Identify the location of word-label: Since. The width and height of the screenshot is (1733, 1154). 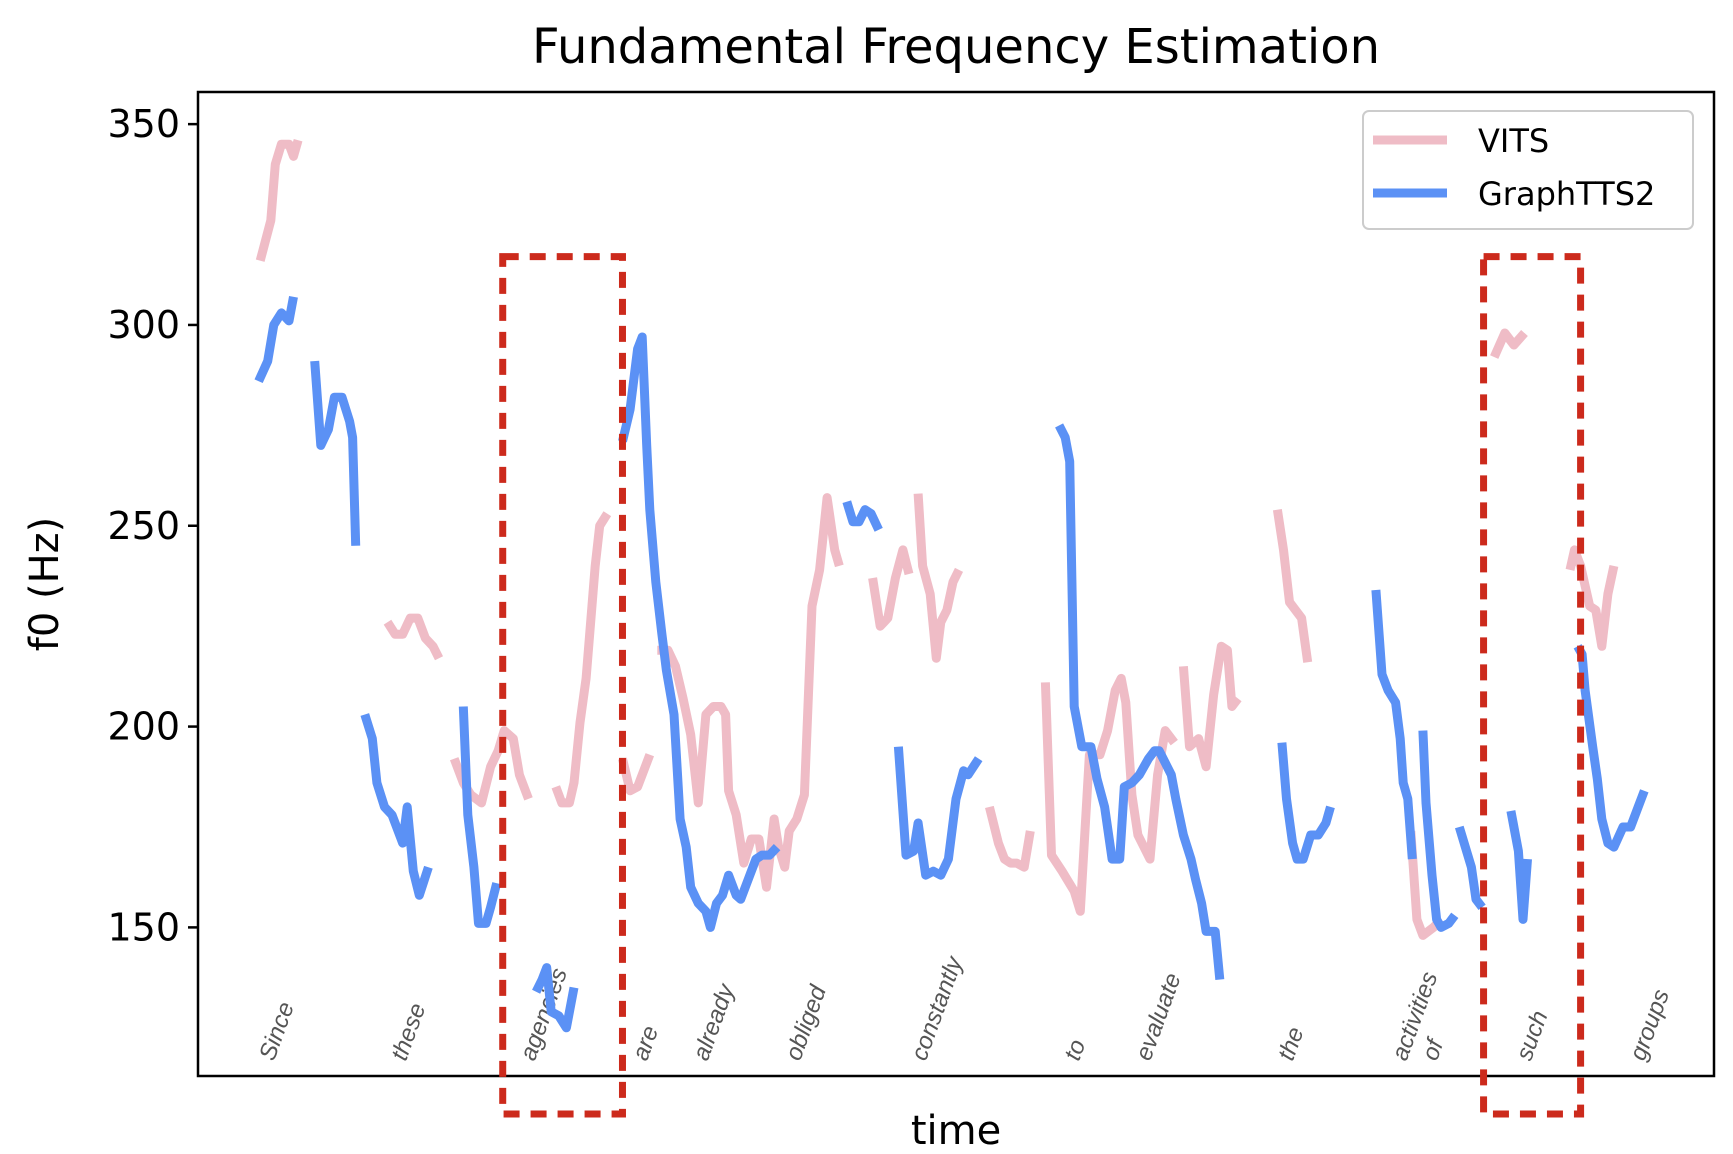
(277, 1031).